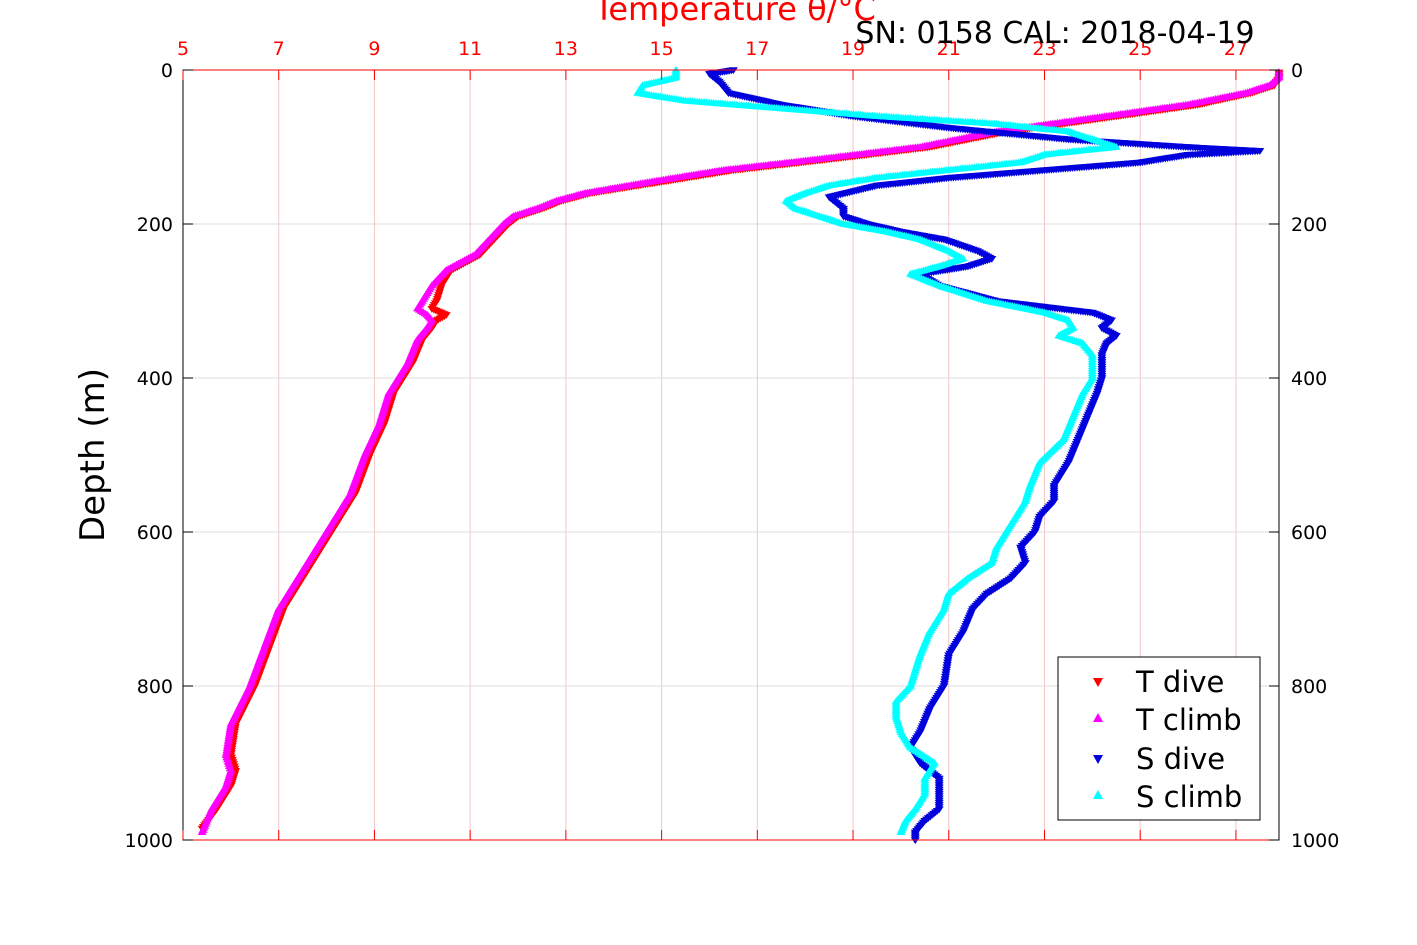  Describe the element at coordinates (470, 49) in the screenshot. I see `x-tick-label: 11` at that location.